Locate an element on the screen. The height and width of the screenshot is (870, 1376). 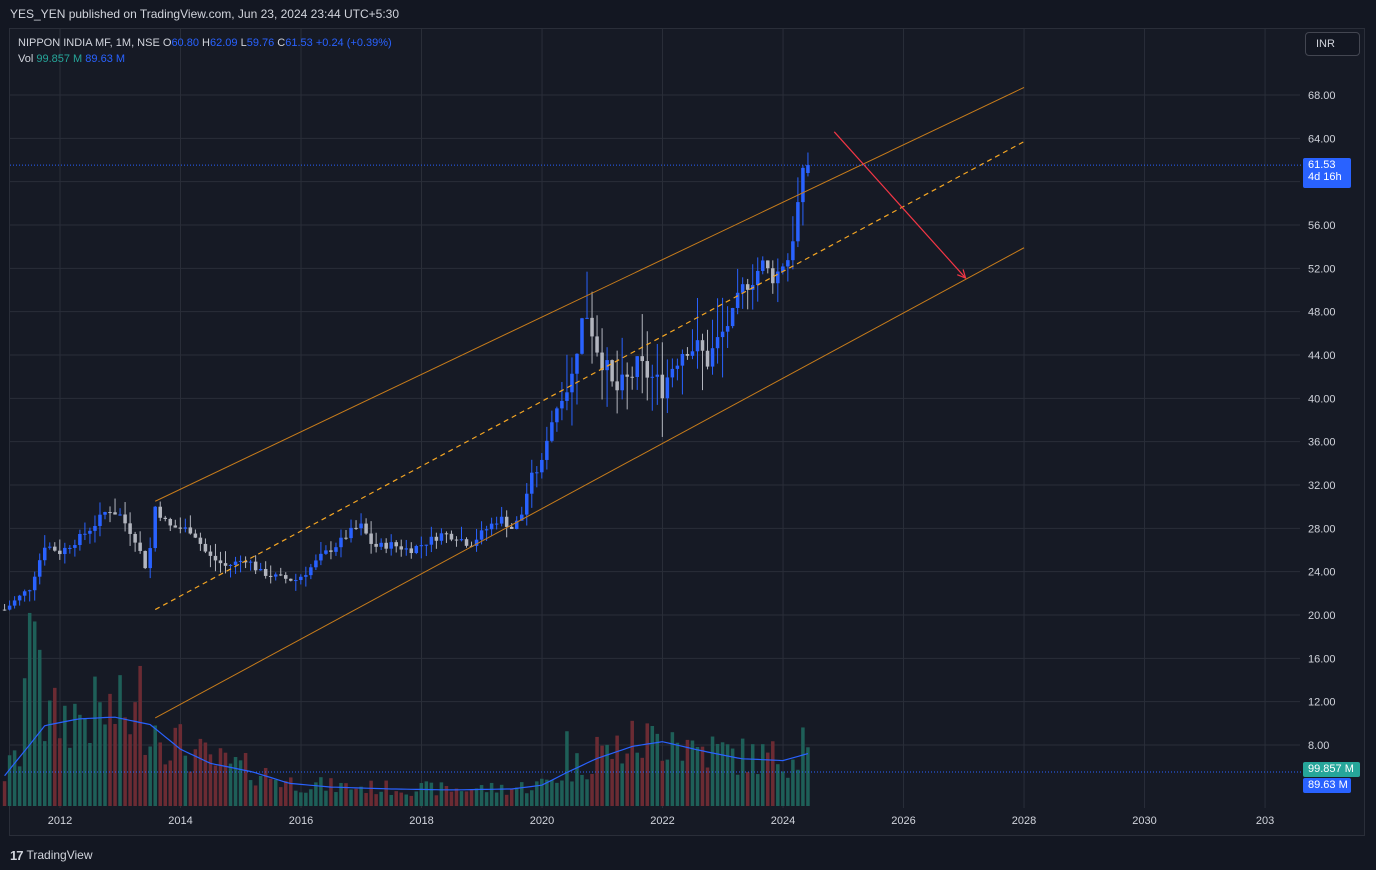
footer-branding: 17 TradingView is located at coordinates (51, 855).